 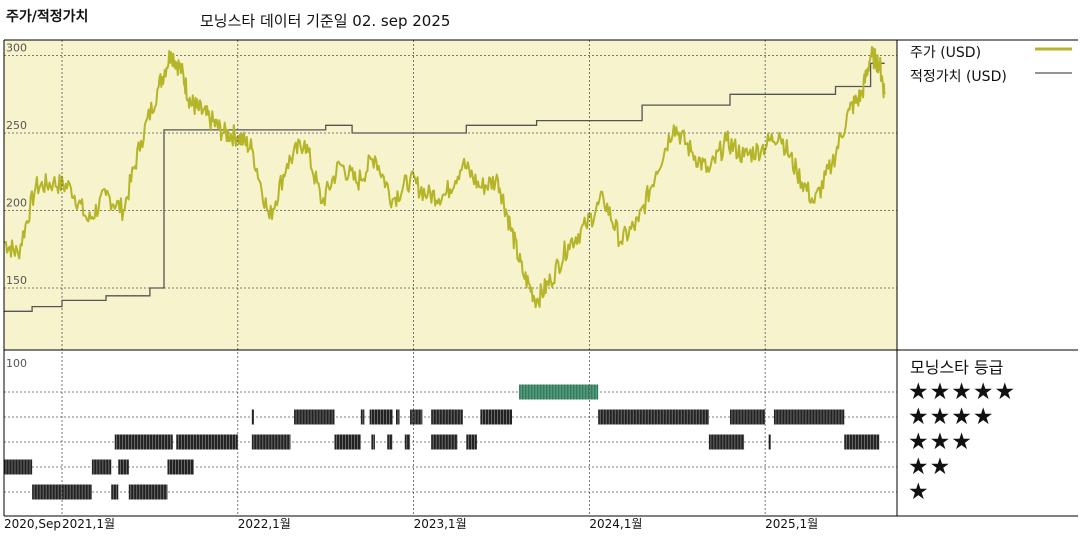 I want to click on legend-price: 주가 (USD), so click(x=945, y=52).